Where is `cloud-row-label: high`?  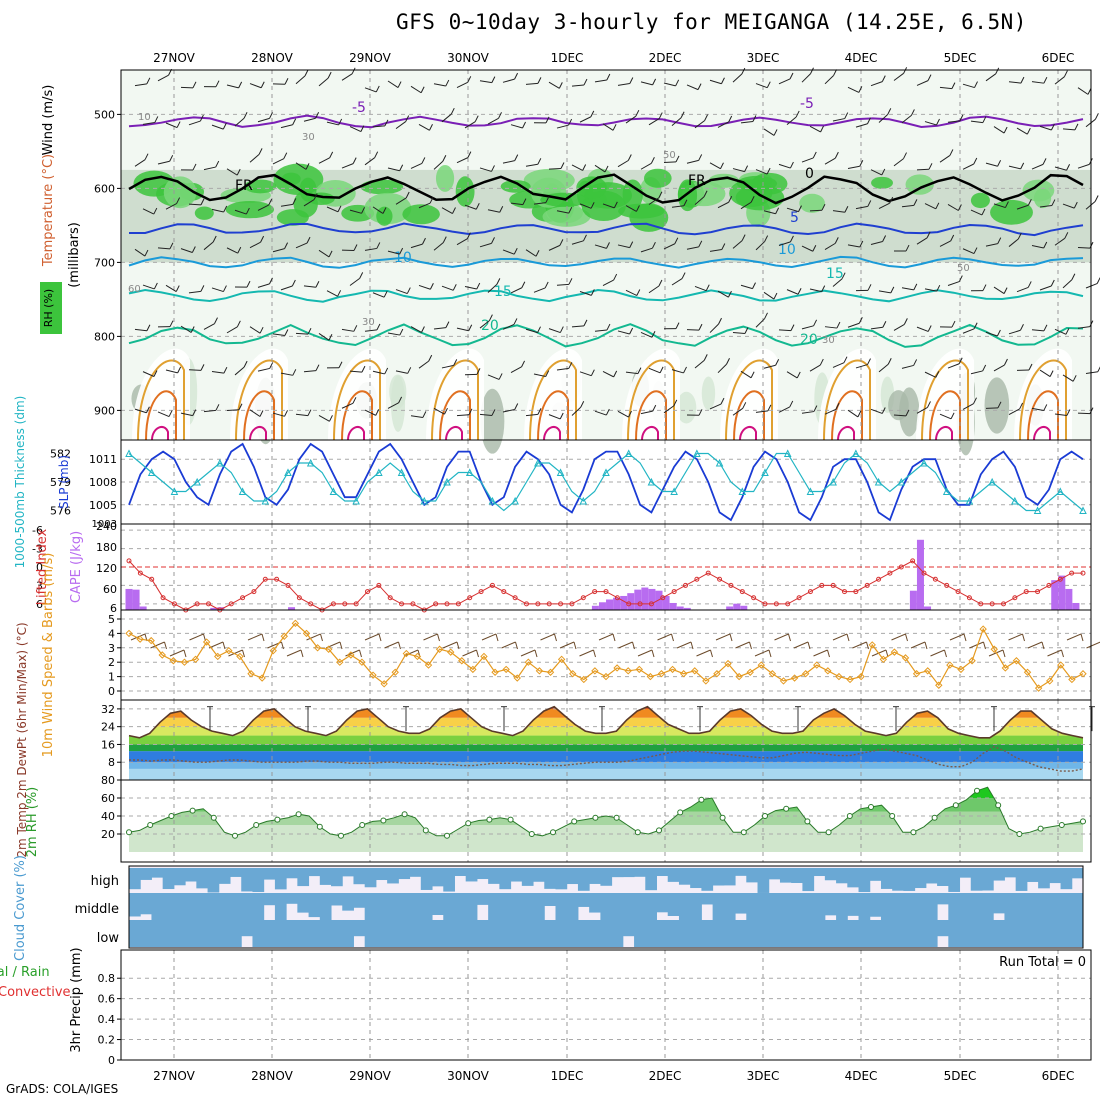 cloud-row-label: high is located at coordinates (105, 881).